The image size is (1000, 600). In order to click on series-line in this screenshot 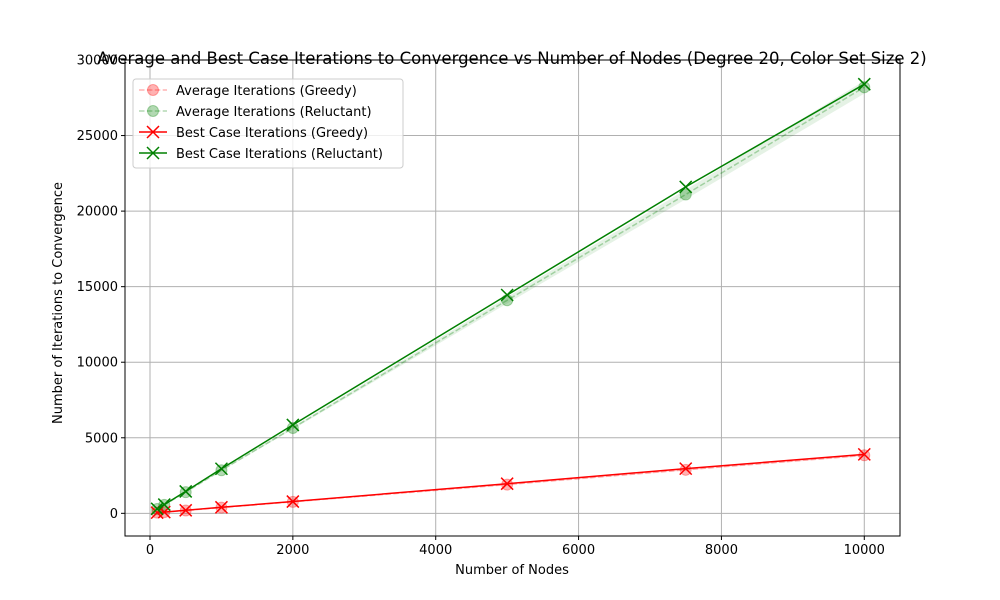, I will do `click(511, 483)`.